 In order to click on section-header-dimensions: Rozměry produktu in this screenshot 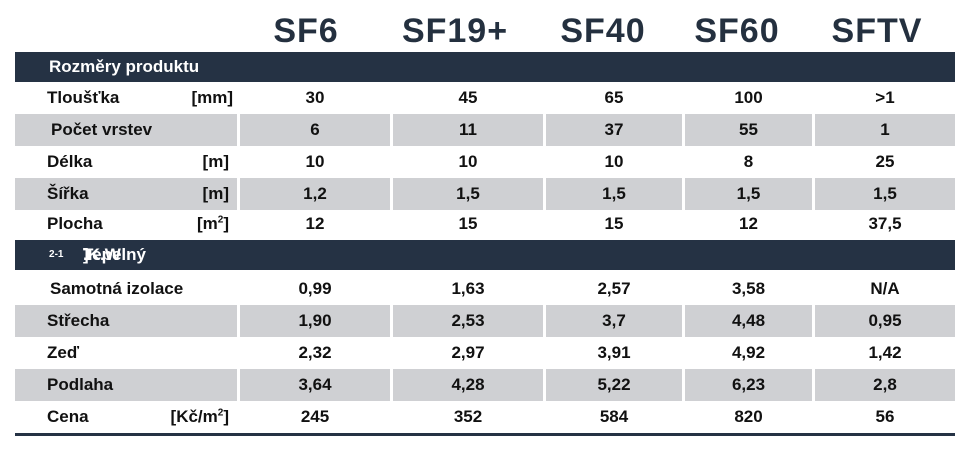, I will do `click(485, 67)`.